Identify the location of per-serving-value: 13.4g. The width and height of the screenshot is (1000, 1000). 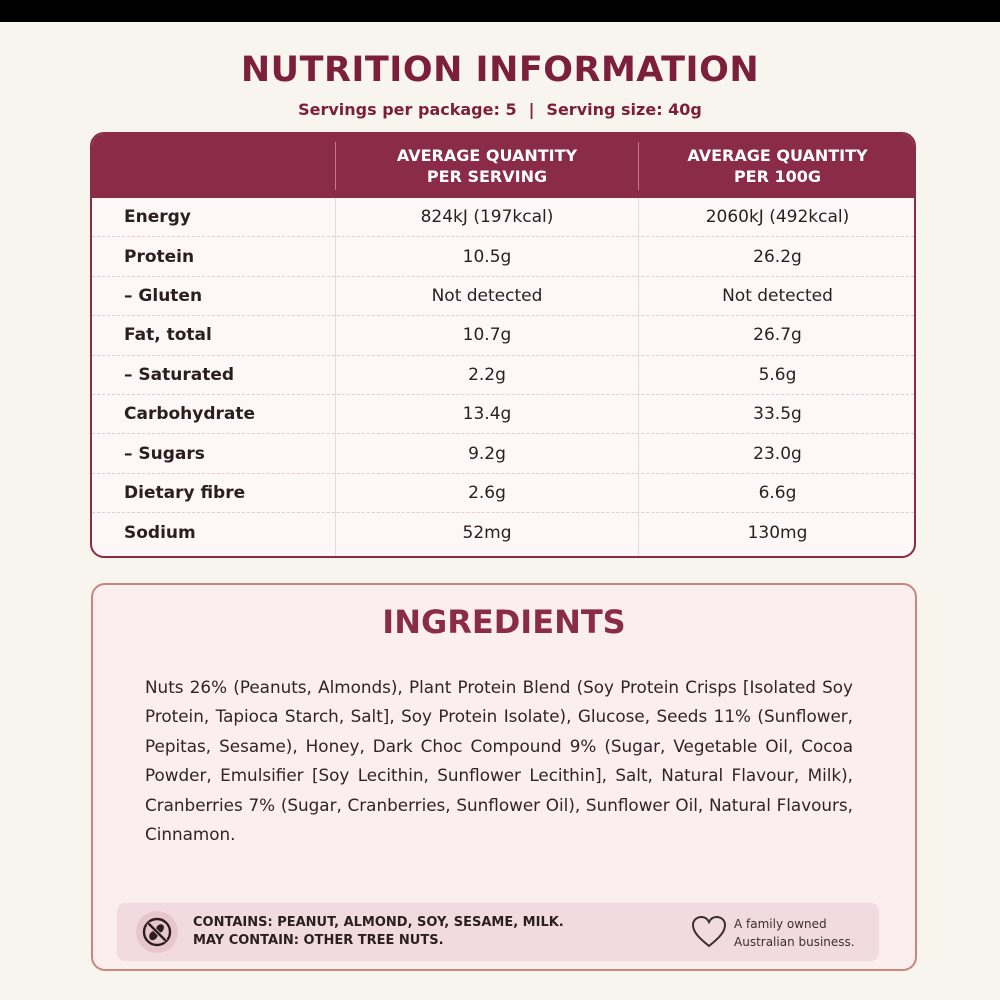
(487, 414).